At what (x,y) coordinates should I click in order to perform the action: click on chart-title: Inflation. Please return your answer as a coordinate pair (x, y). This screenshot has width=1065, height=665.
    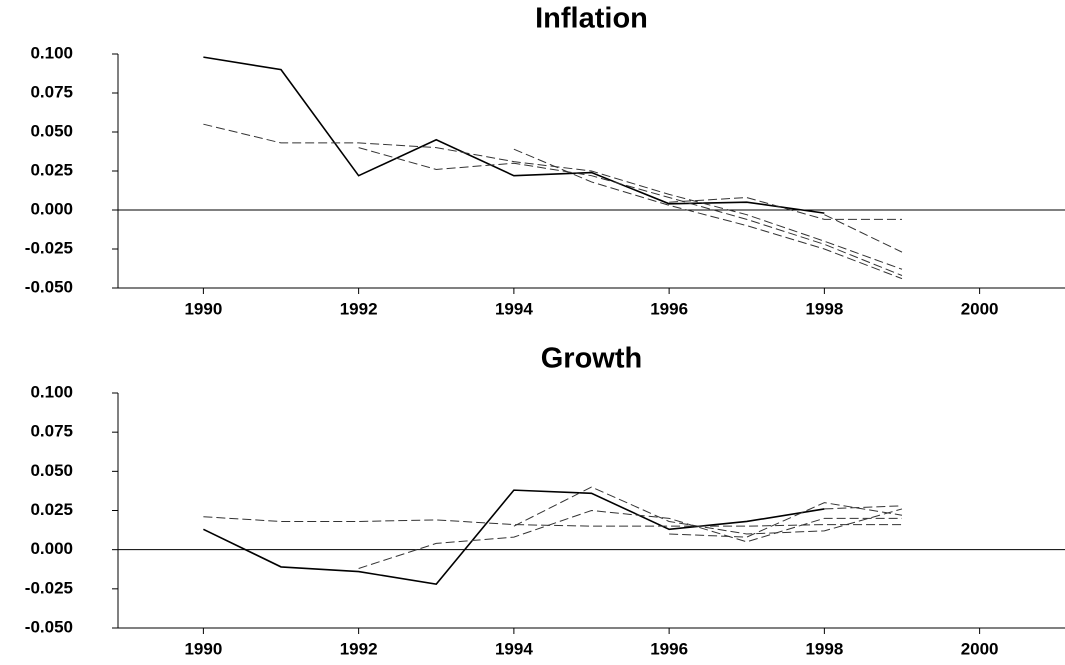
    Looking at the image, I should click on (591, 19).